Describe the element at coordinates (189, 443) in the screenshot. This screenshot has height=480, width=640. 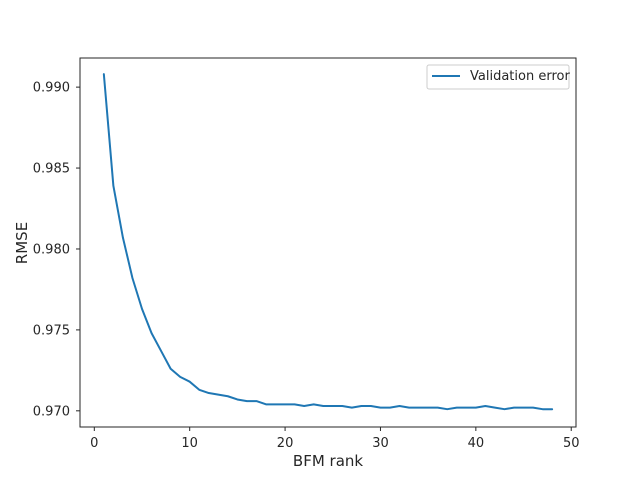
I see `x-tick-label: 10` at that location.